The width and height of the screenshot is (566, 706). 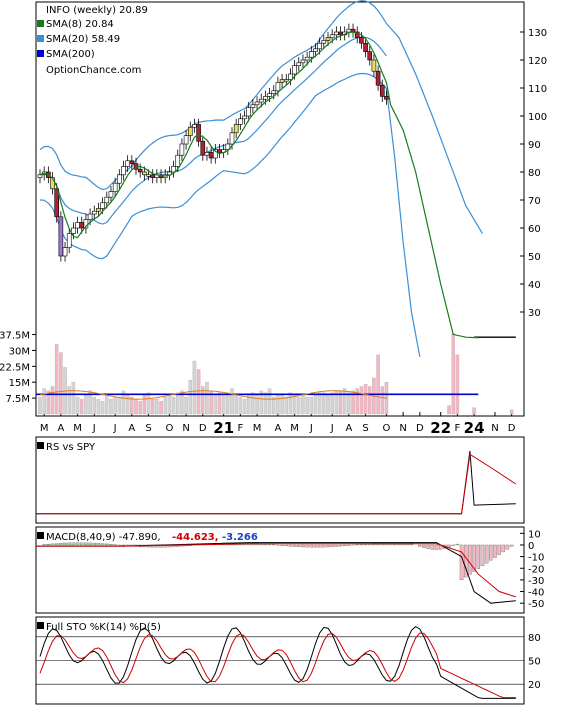 I want to click on legend-item-sma200: SMA(200), so click(x=66, y=54).